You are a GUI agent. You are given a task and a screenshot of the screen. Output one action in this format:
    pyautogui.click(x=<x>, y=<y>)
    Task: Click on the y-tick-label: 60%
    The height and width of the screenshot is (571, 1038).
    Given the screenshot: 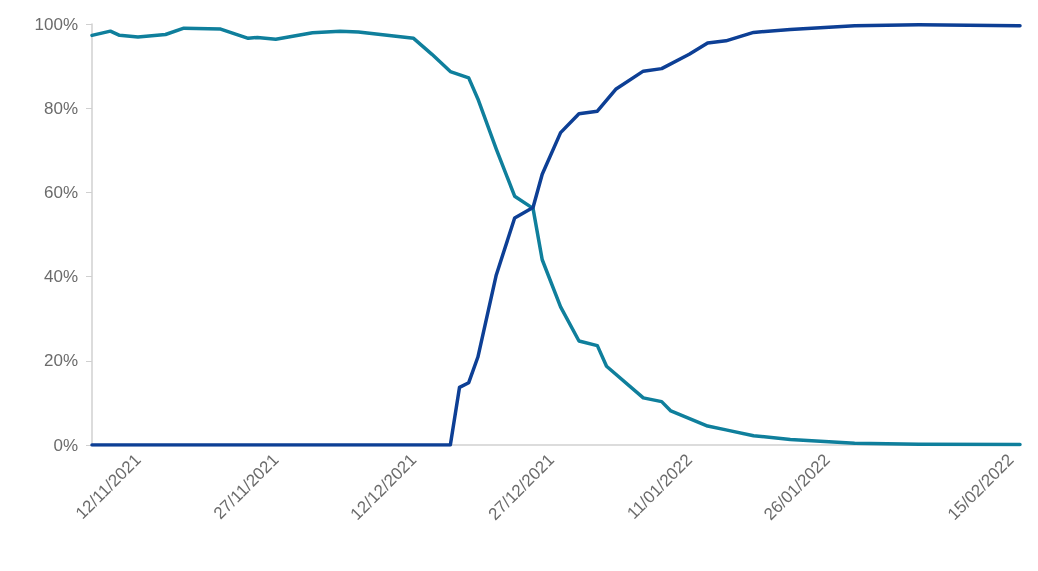 What is the action you would take?
    pyautogui.click(x=60, y=192)
    